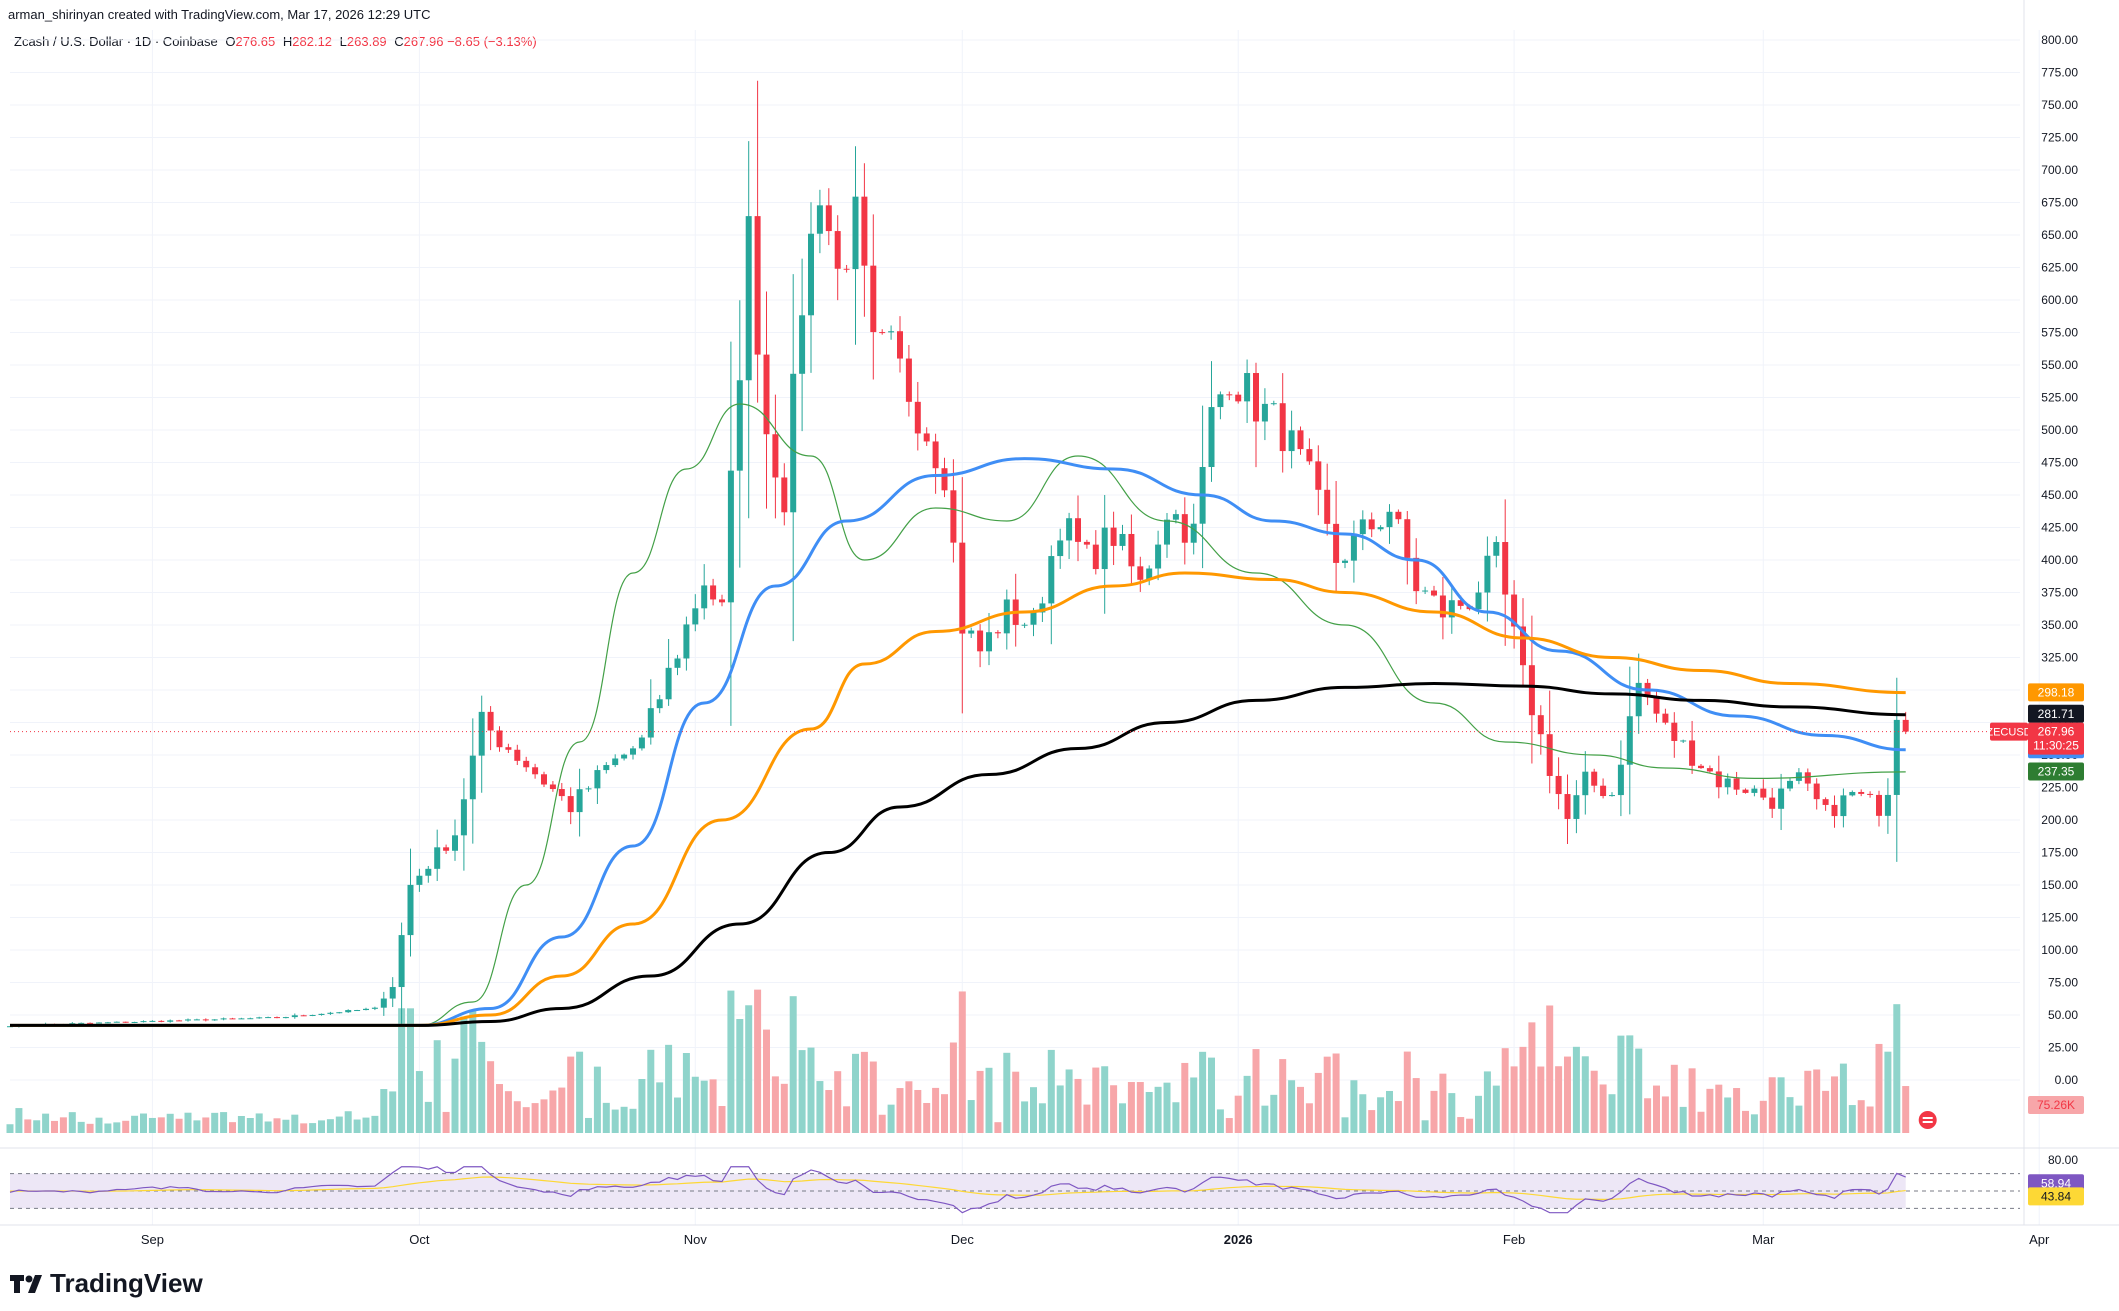  What do you see at coordinates (2067, 1080) in the screenshot?
I see `price-tick-label: 0.00` at bounding box center [2067, 1080].